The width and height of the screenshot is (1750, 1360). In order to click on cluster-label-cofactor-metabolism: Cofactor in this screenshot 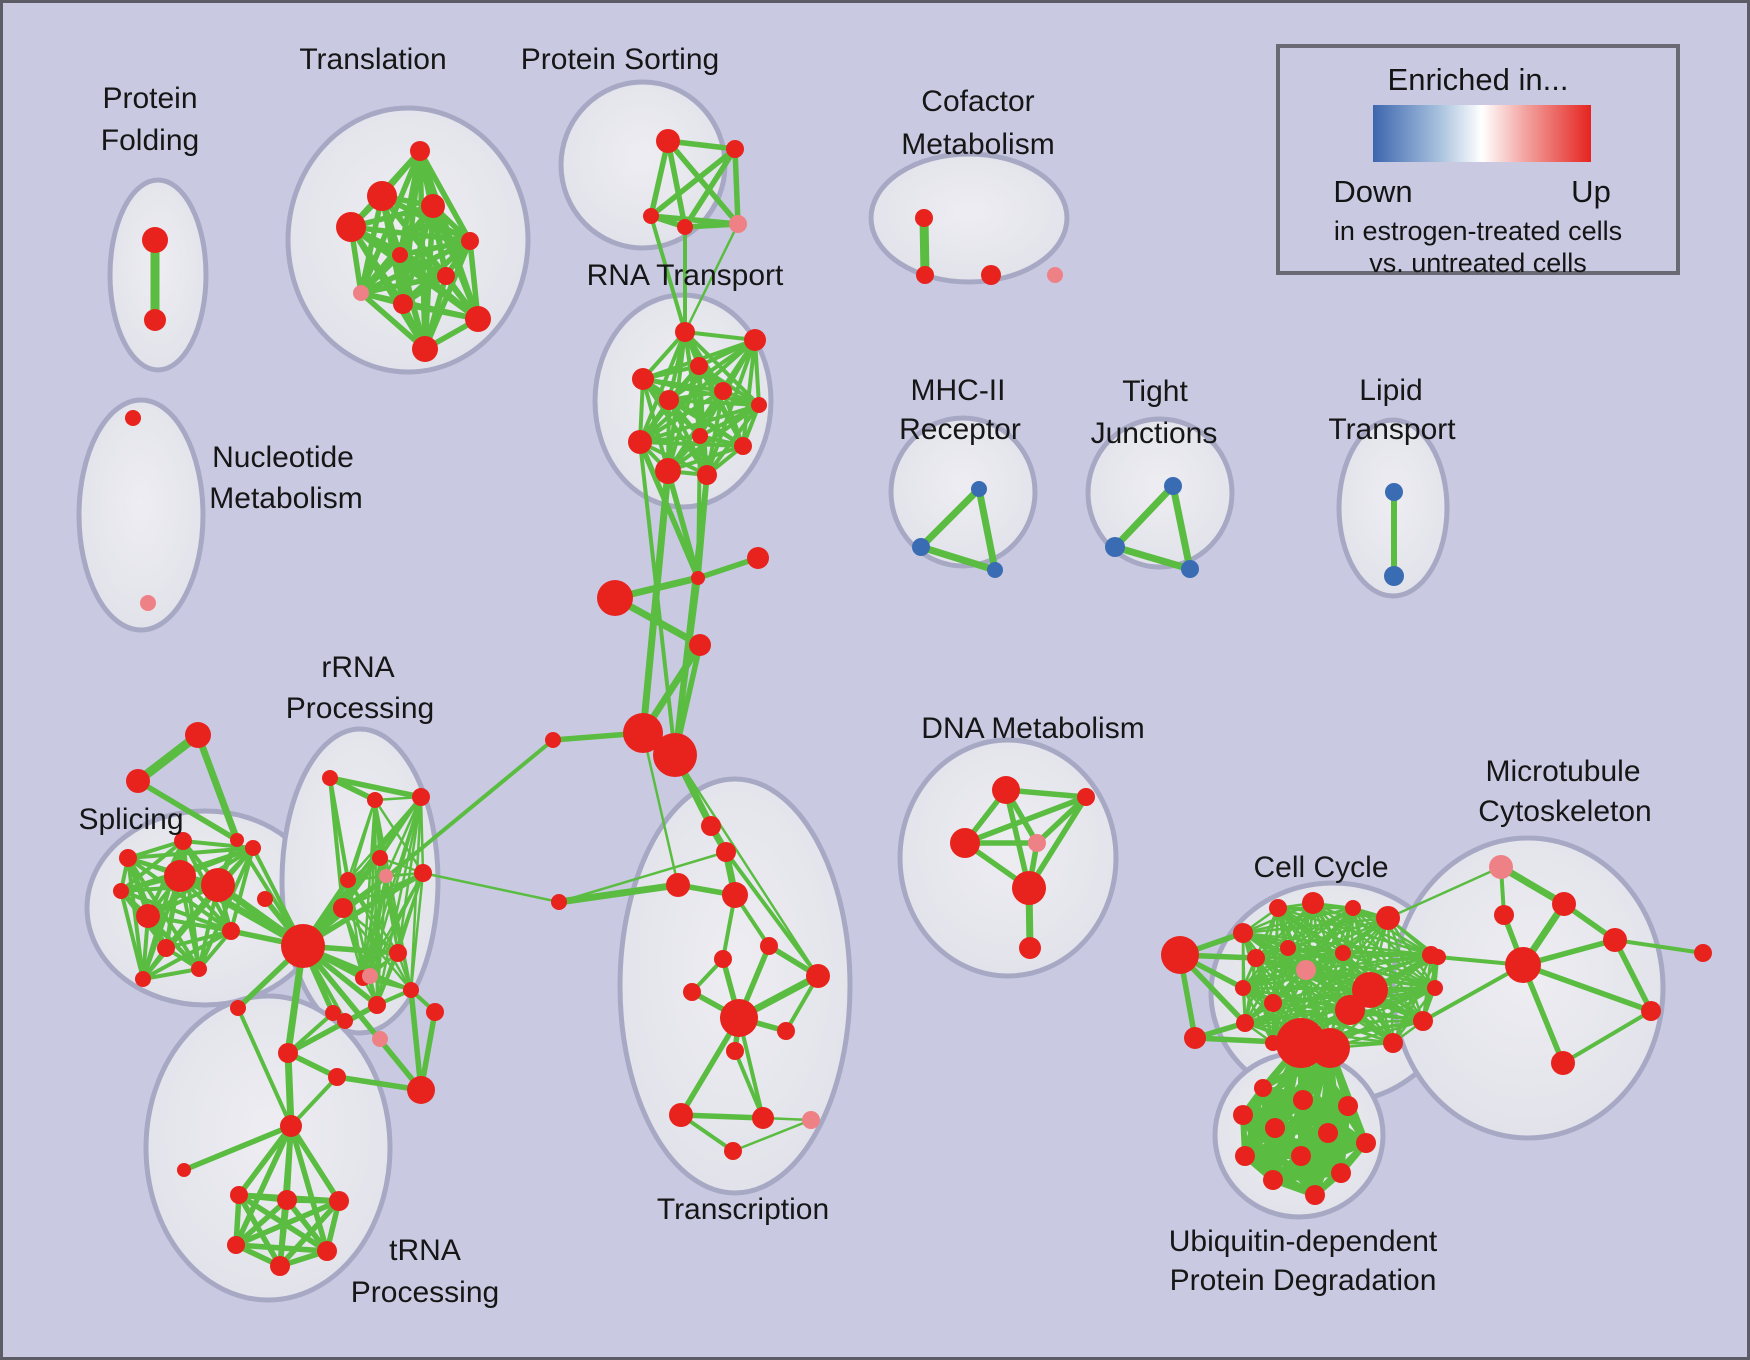, I will do `click(977, 101)`.